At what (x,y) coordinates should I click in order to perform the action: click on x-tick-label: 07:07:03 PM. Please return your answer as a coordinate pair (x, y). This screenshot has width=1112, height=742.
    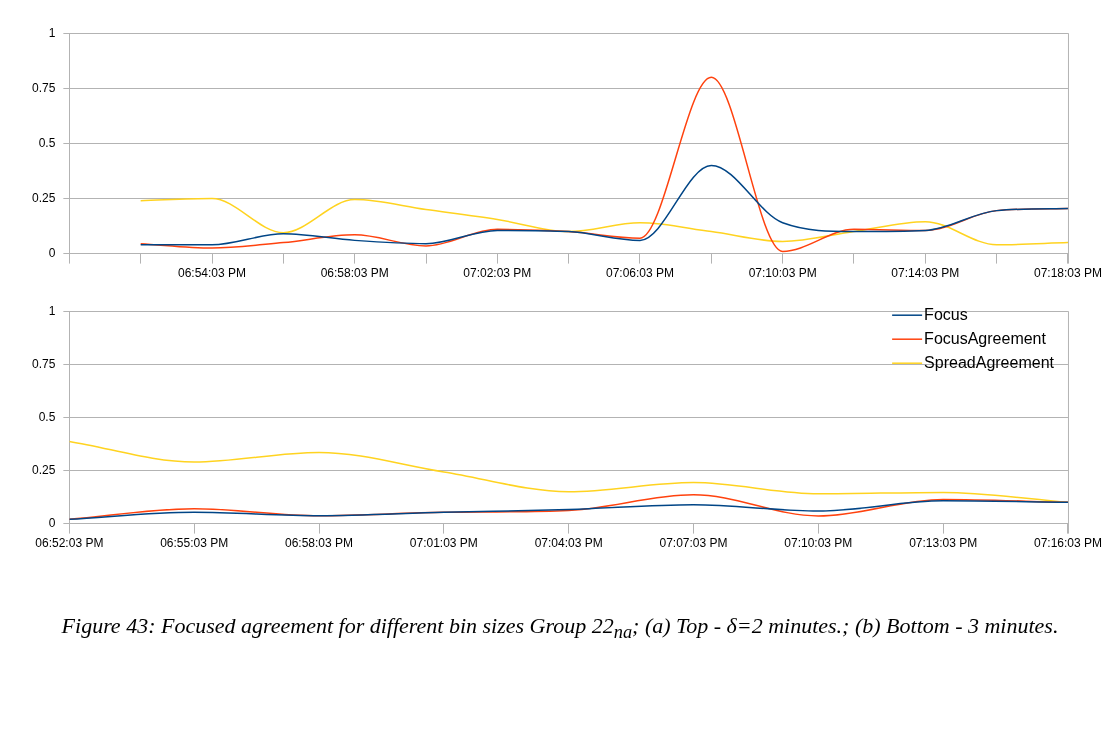
    Looking at the image, I should click on (693, 543).